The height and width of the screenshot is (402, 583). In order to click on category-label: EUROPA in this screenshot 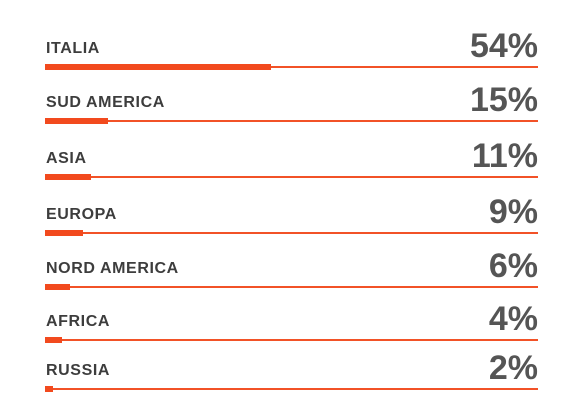, I will do `click(81, 214)`.